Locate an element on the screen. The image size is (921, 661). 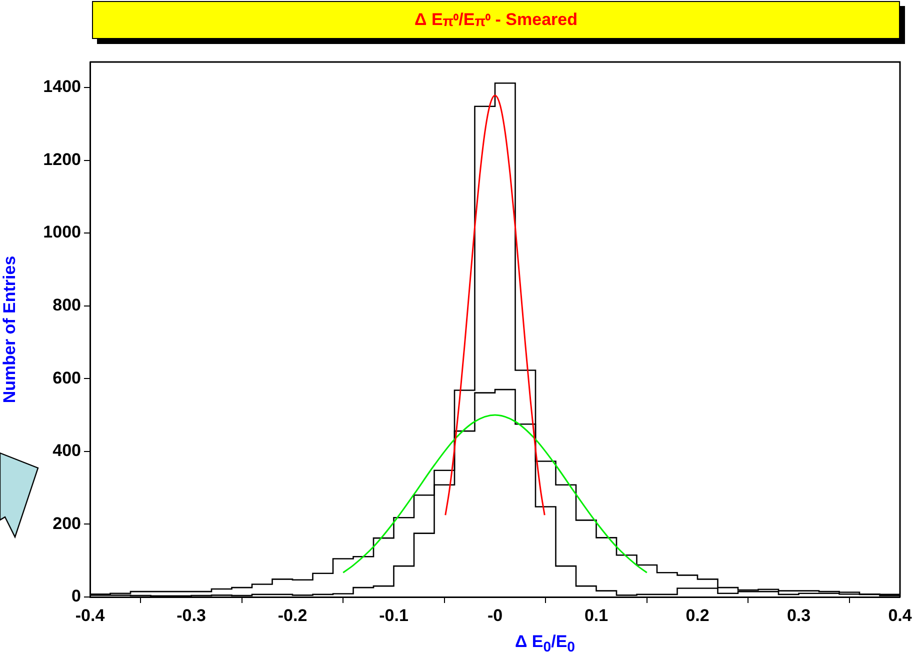
x-tick-label: 0.2 is located at coordinates (698, 615).